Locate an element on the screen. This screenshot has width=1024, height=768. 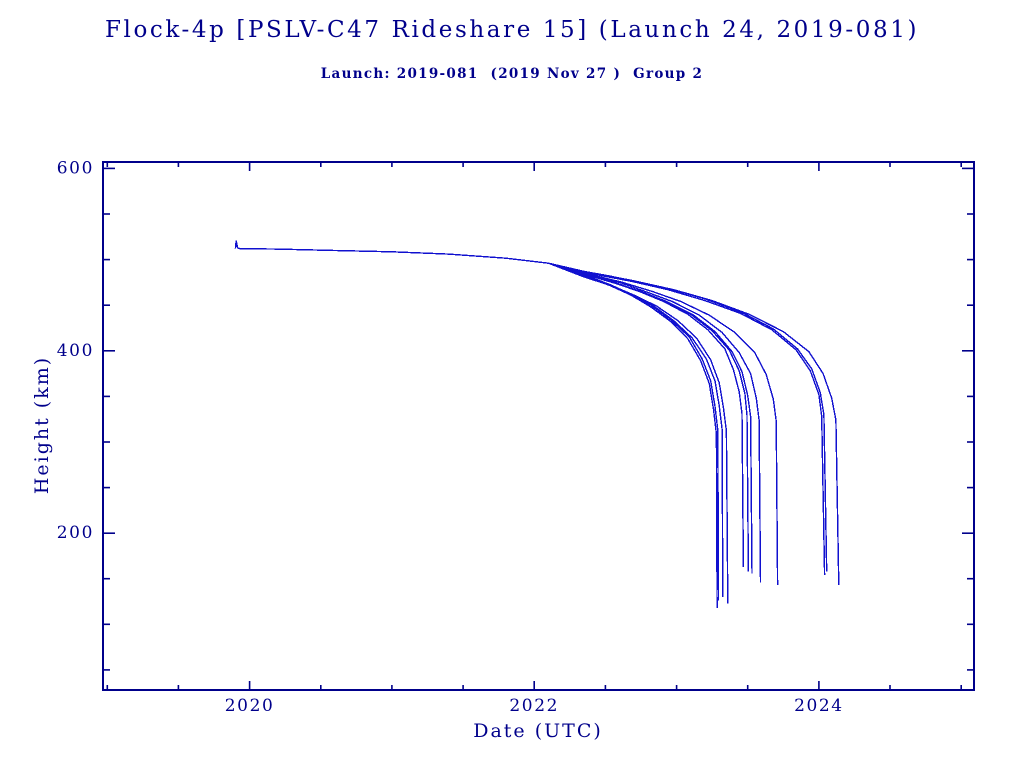
chart-subtitle: Launch: 2019-081 (2019 Nov 27 ) Group 2 is located at coordinates (512, 74).